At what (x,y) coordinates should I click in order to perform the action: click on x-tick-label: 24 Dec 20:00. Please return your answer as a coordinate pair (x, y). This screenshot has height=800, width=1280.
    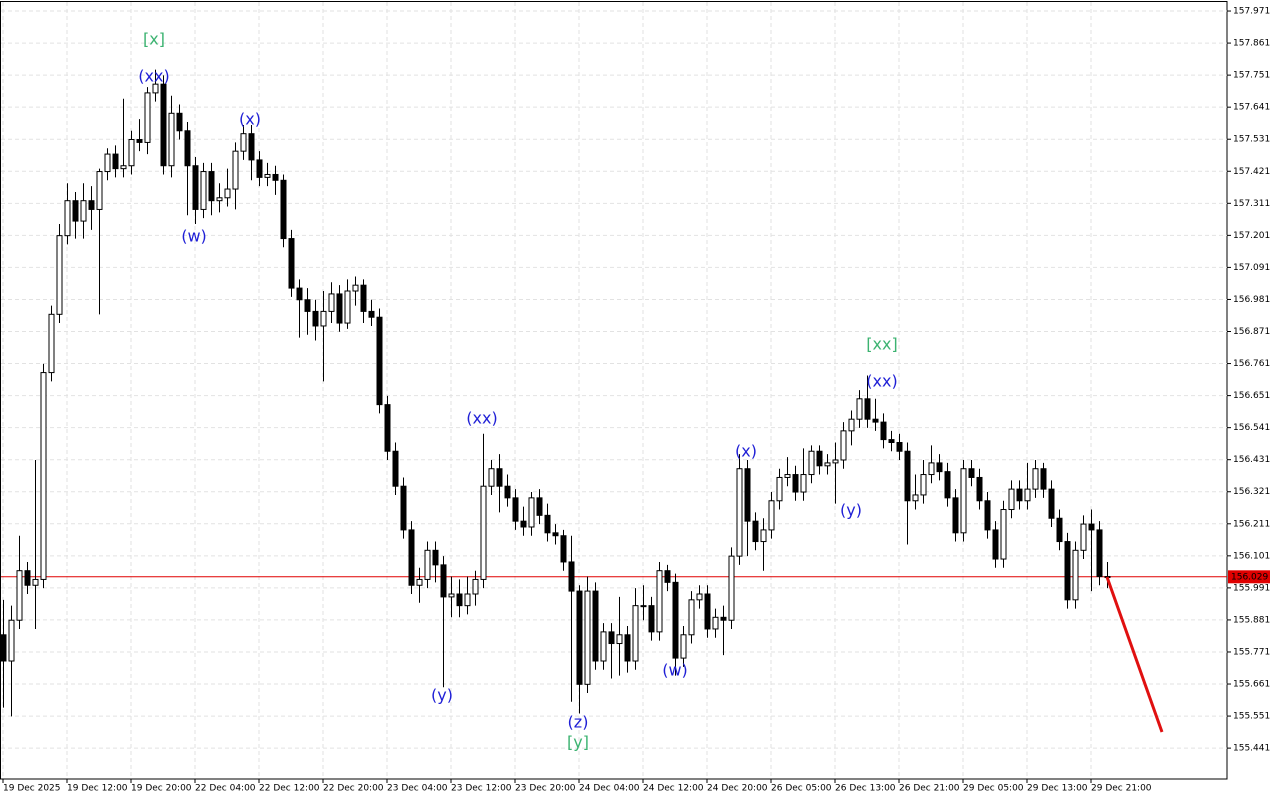
    Looking at the image, I should click on (737, 789).